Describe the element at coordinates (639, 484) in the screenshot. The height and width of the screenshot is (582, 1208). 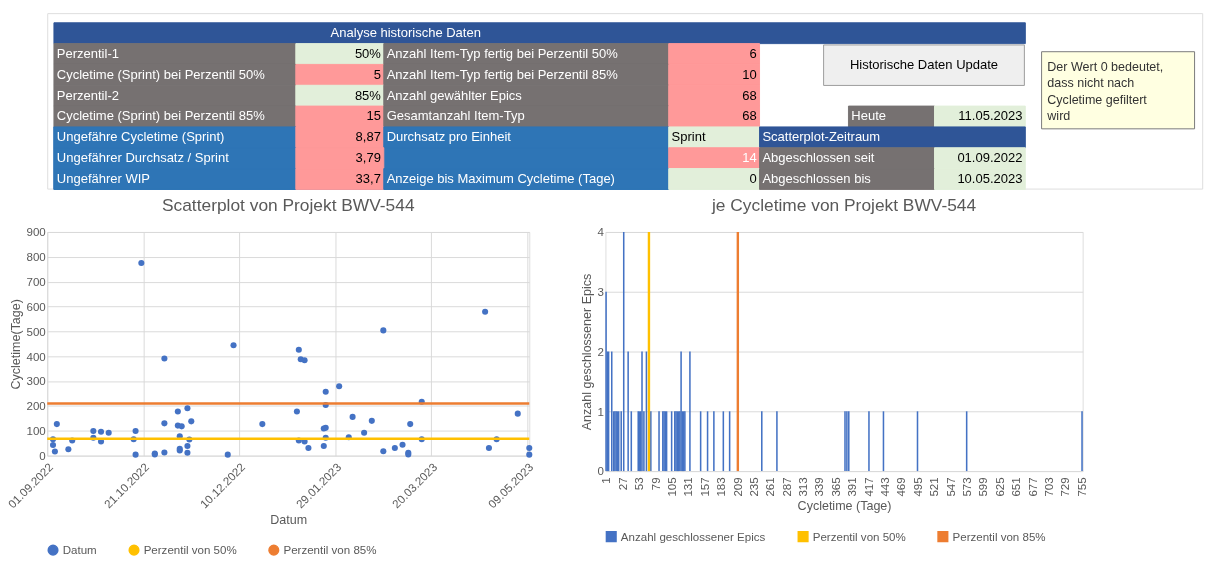
I see `x-tick-label: 53` at that location.